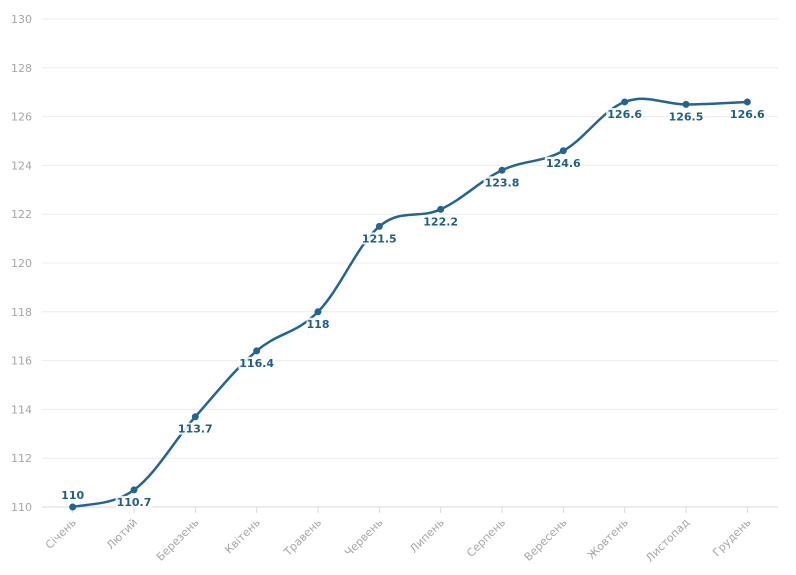  Describe the element at coordinates (122, 534) in the screenshot. I see `x-tick-label: Лютий` at that location.